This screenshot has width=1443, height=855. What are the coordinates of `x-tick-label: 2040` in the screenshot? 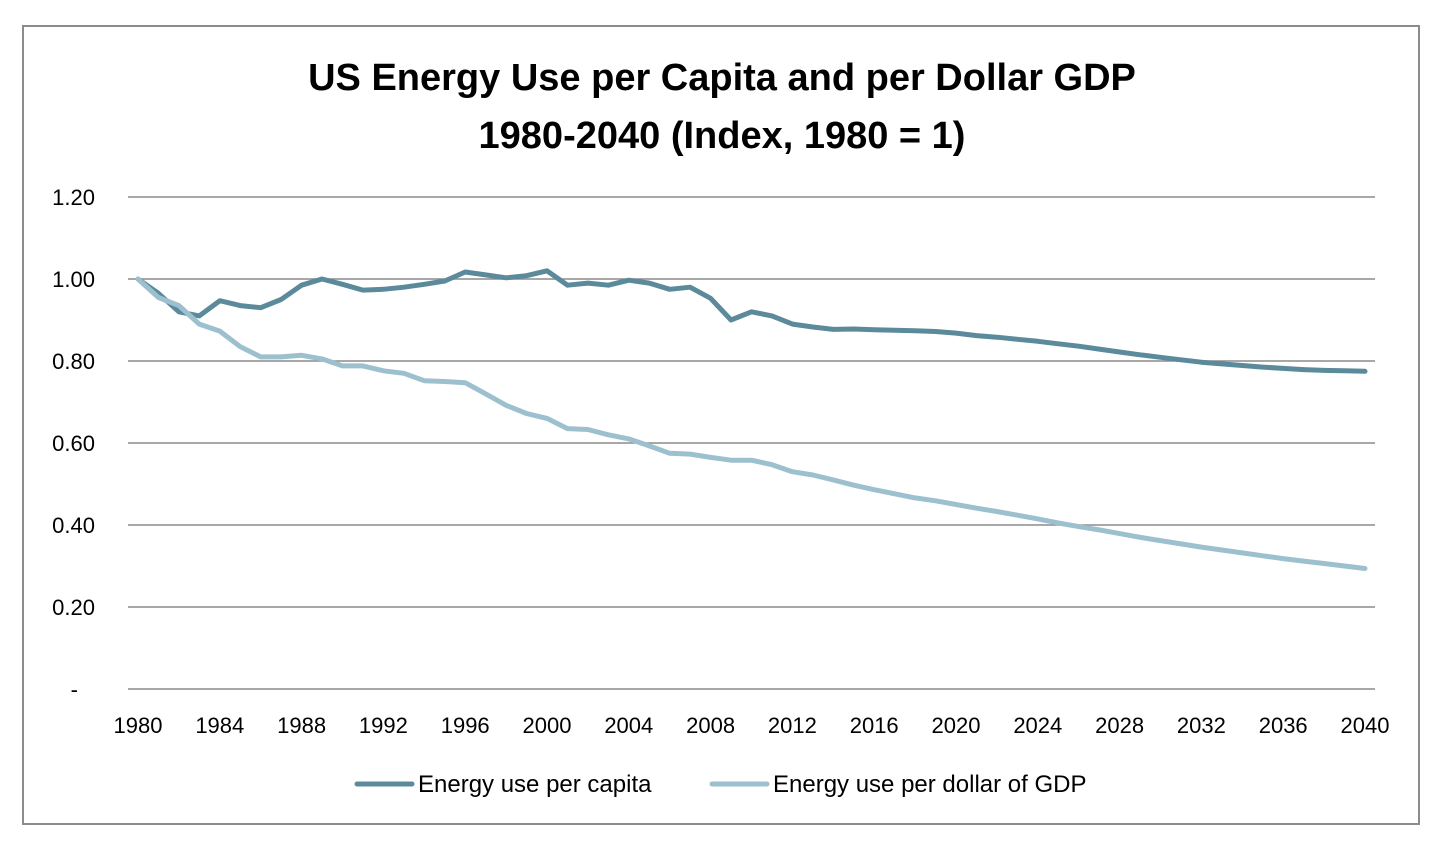 It's located at (1365, 725).